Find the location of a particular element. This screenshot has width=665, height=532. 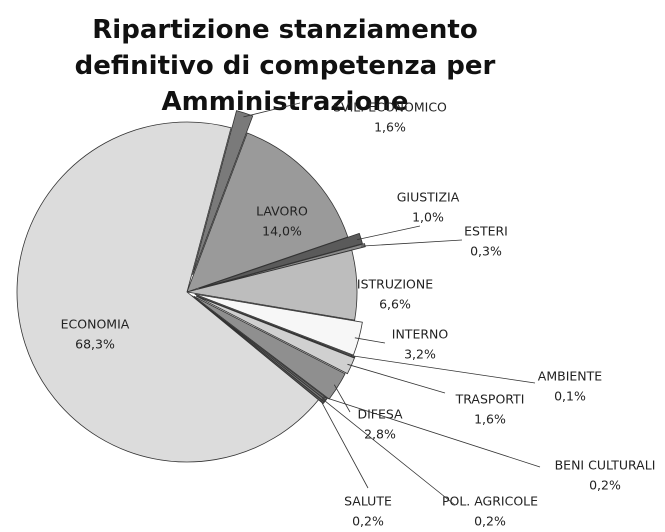

slice-label: DIFESA is located at coordinates (380, 414).